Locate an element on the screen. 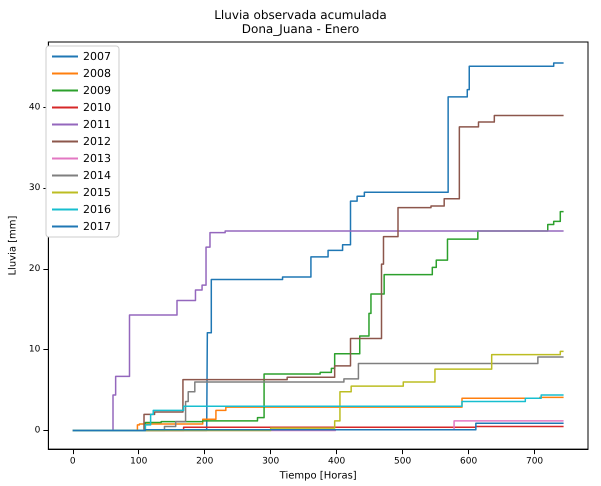  x-tick-label: 0 is located at coordinates (73, 461).